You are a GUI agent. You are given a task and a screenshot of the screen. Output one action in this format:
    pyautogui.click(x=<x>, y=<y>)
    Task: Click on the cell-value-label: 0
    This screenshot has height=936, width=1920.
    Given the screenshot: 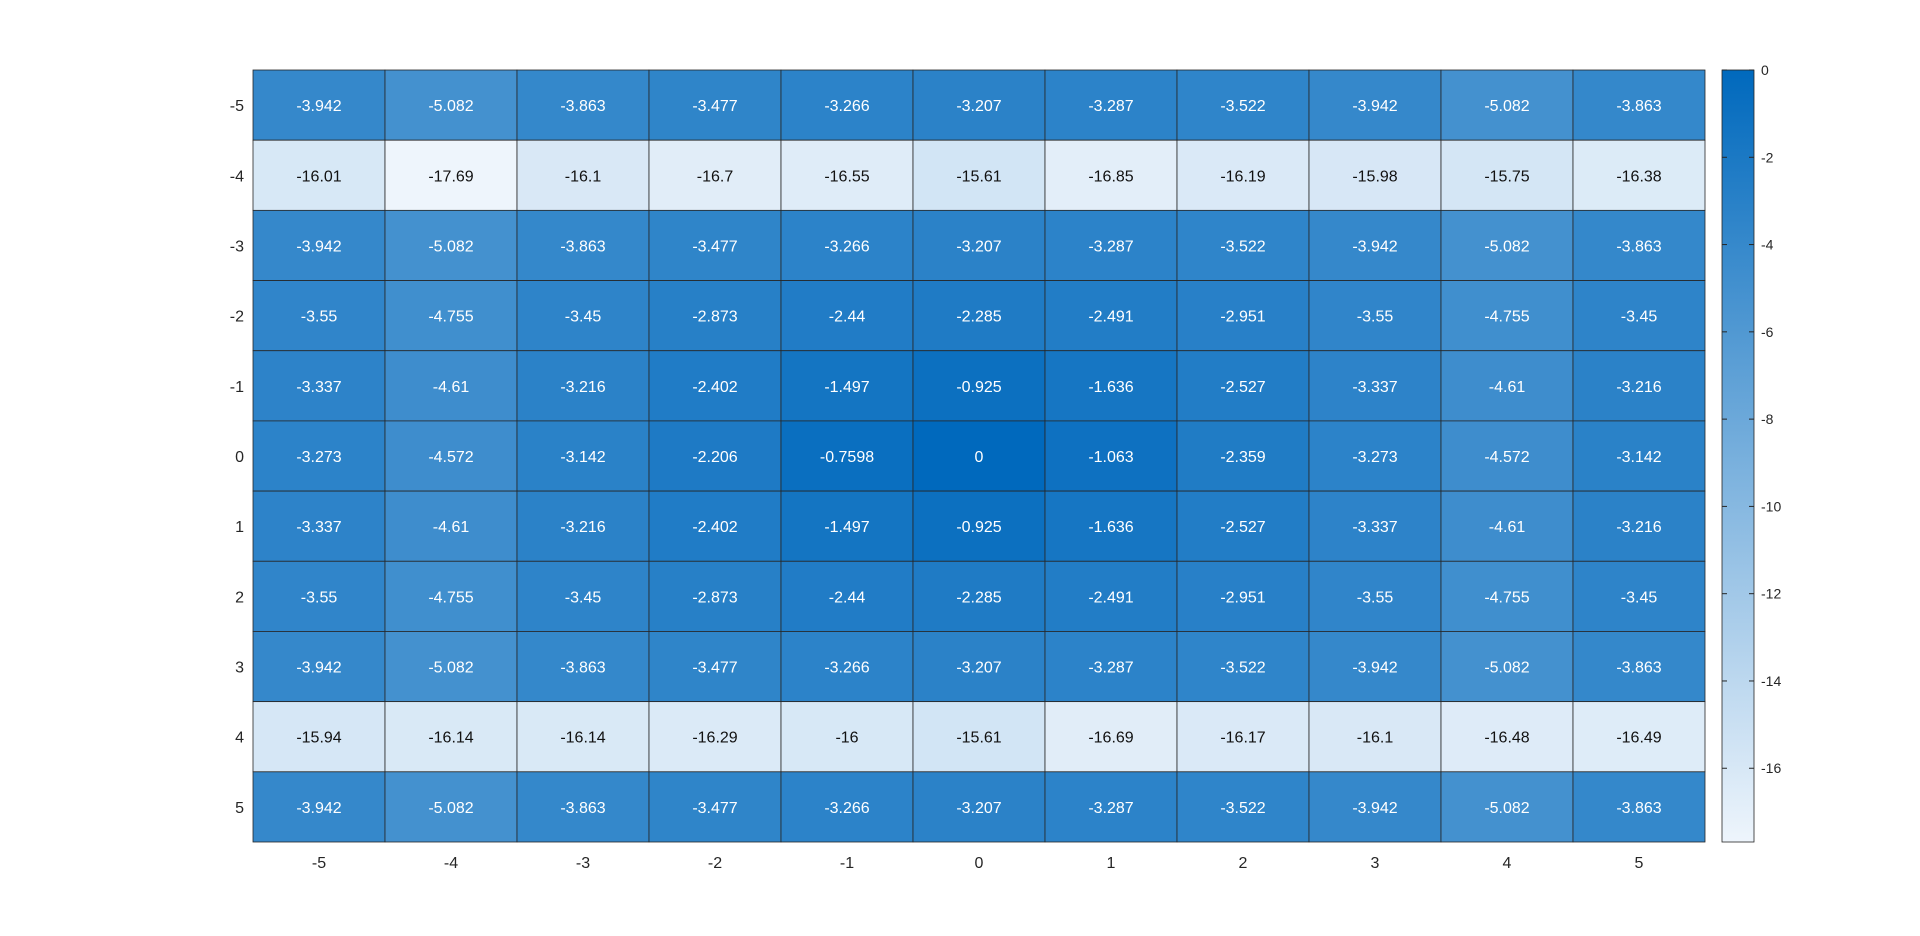 What is the action you would take?
    pyautogui.click(x=979, y=457)
    